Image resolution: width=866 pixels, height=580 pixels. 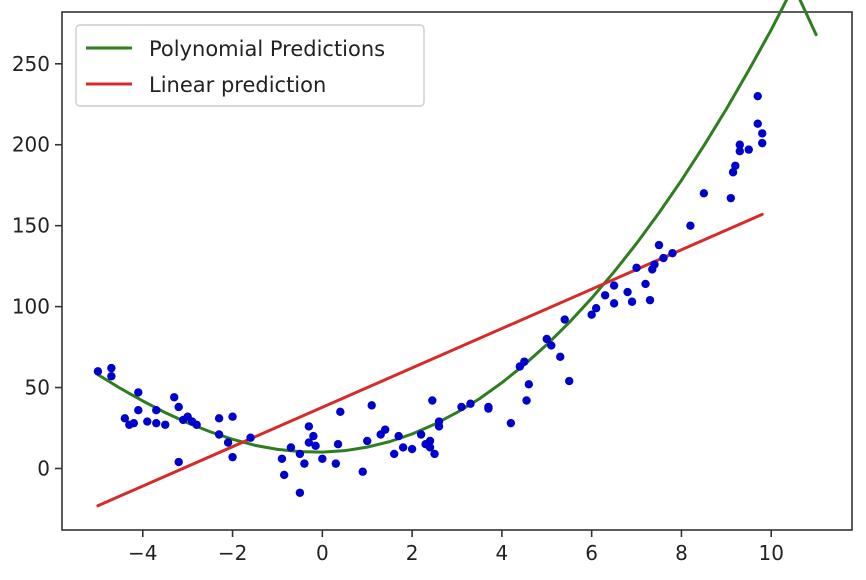 I want to click on y-tick-label: 50, so click(x=37, y=388).